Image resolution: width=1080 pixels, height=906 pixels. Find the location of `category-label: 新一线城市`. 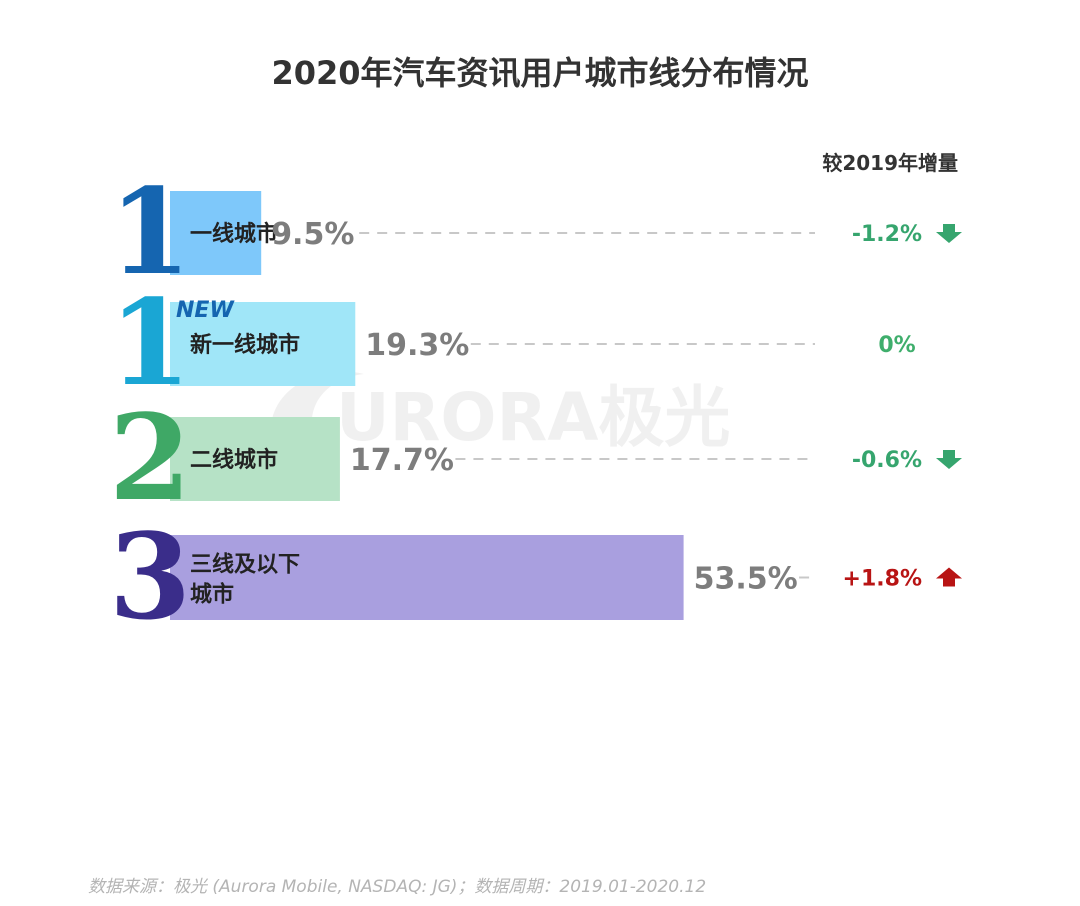

category-label: 新一线城市 is located at coordinates (245, 345).